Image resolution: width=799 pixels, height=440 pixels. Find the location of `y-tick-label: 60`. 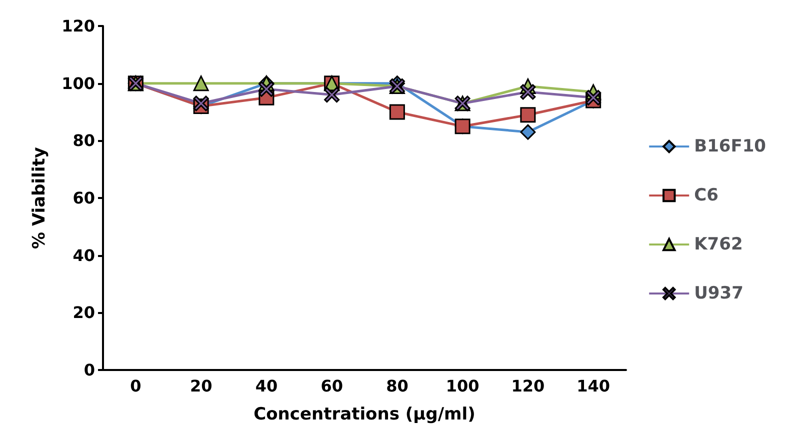

y-tick-label: 60 is located at coordinates (83, 198).